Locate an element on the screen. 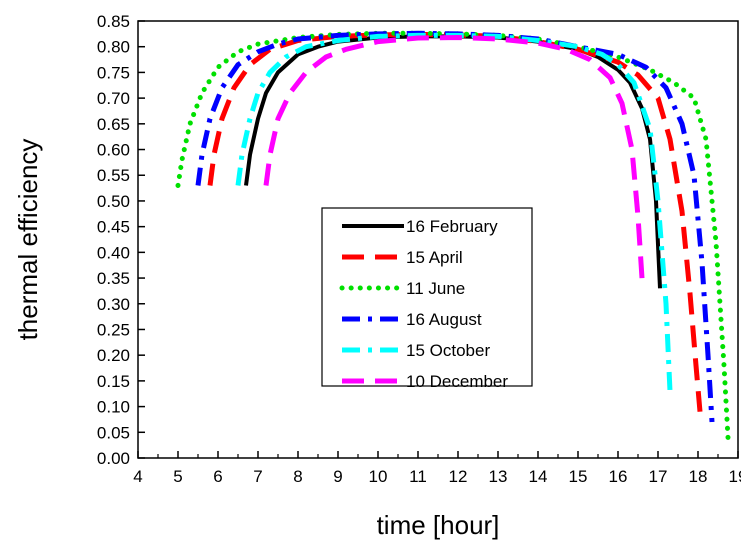 Image resolution: width=741 pixels, height=542 pixels. y-tick-label: 0.45 is located at coordinates (113, 227).